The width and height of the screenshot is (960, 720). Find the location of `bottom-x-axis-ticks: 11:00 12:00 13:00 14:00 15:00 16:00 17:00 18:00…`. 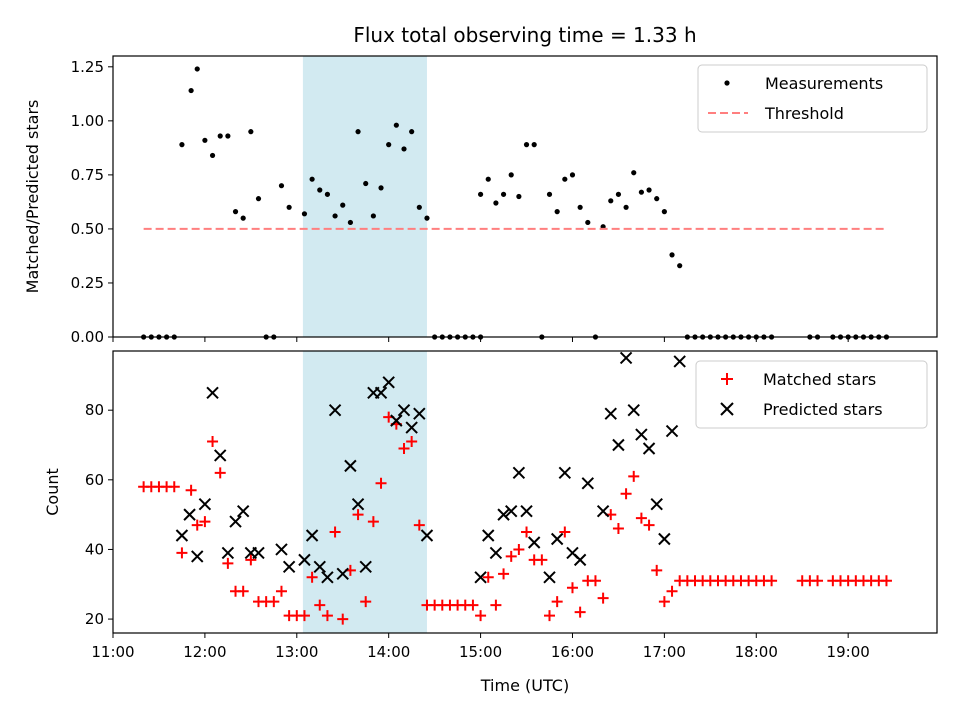

bottom-x-axis-ticks: 11:00 12:00 13:00 14:00 15:00 16:00 17:00 18:00… is located at coordinates (480, 647).